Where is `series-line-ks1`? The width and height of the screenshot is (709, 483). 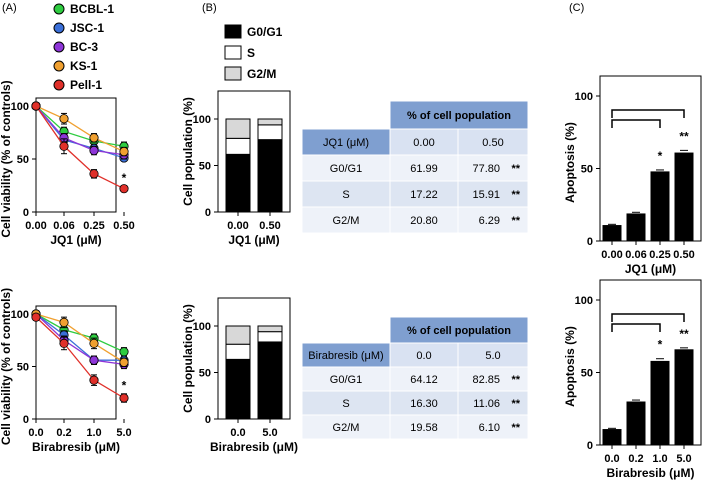
series-line-ks1 is located at coordinates (80, 338).